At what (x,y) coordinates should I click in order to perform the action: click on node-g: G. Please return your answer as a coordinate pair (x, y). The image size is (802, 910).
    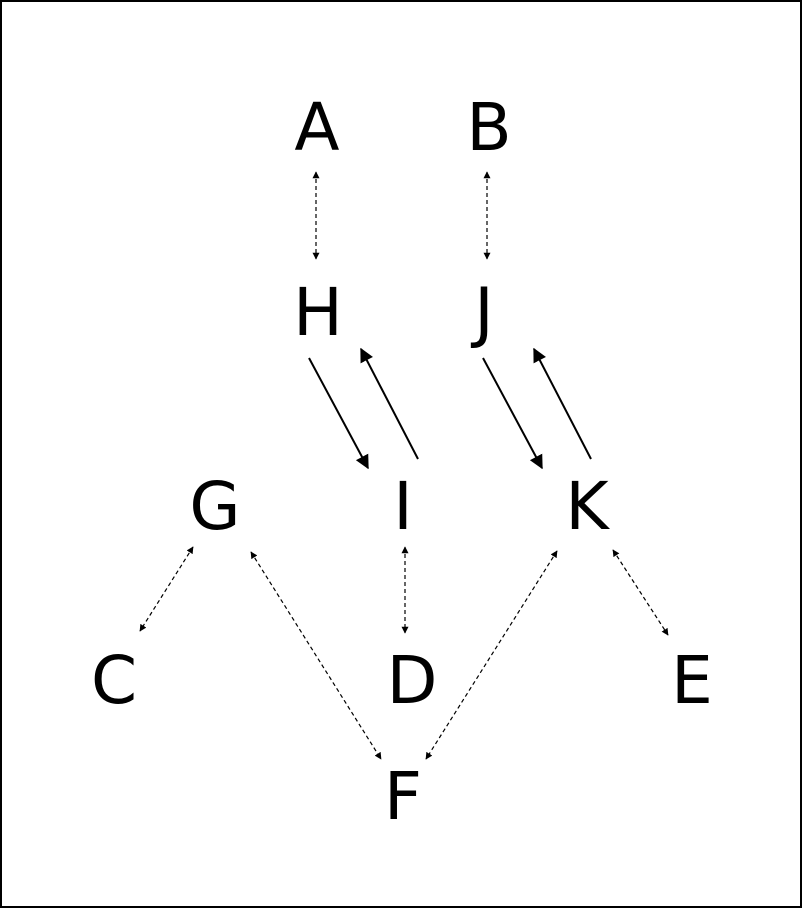
    Looking at the image, I should click on (214, 506).